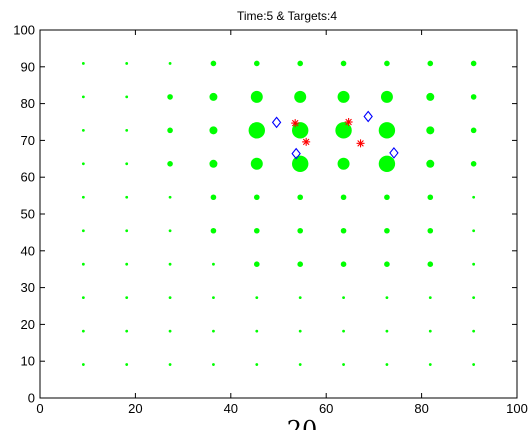  What do you see at coordinates (28, 103) in the screenshot?
I see `y-tick-label: 80` at bounding box center [28, 103].